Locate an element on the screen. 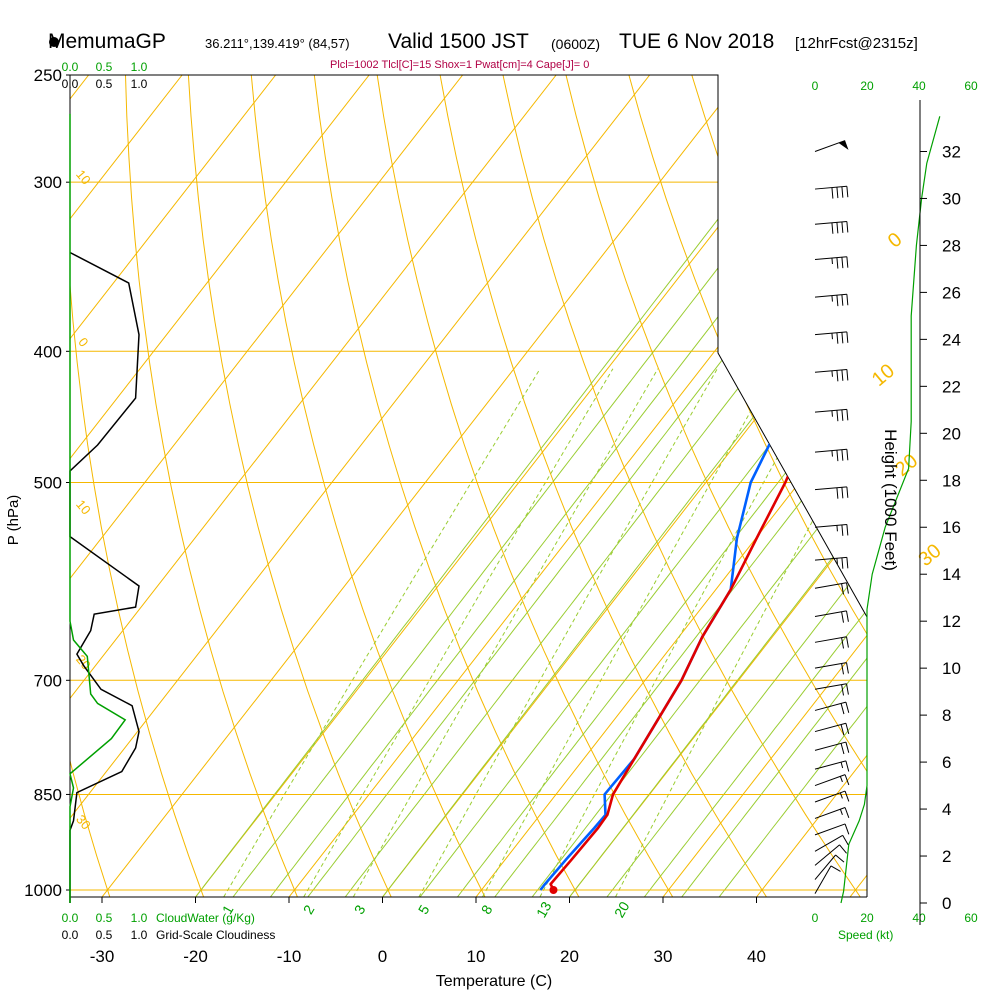 The image size is (1000, 1000). temperature-tick-label: -30 is located at coordinates (102, 956).